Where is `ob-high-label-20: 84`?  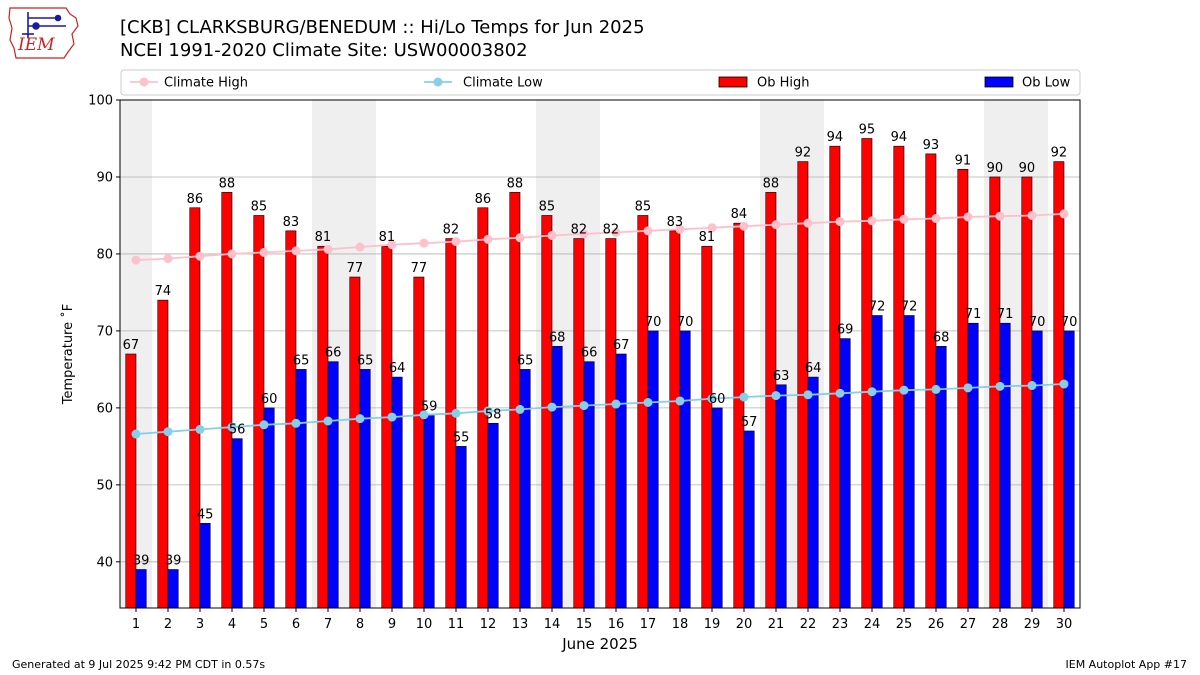 ob-high-label-20: 84 is located at coordinates (739, 214).